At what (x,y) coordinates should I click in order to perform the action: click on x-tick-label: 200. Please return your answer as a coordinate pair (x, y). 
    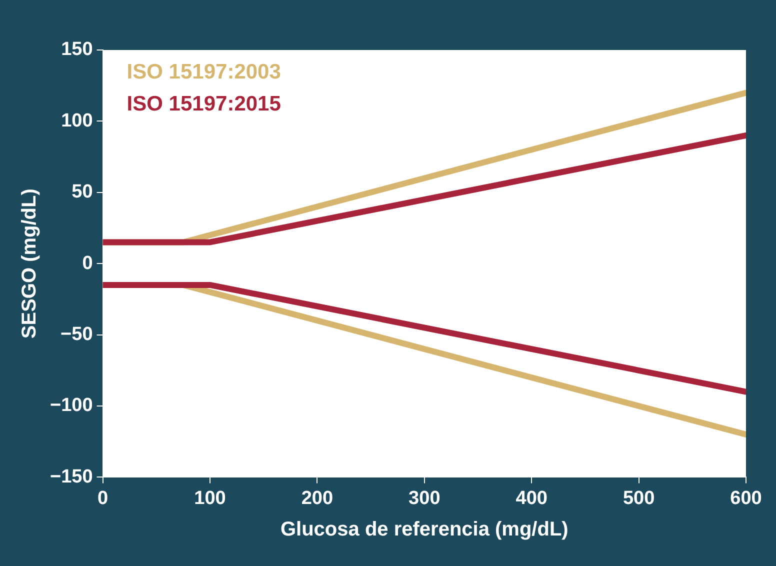
    Looking at the image, I should click on (317, 498).